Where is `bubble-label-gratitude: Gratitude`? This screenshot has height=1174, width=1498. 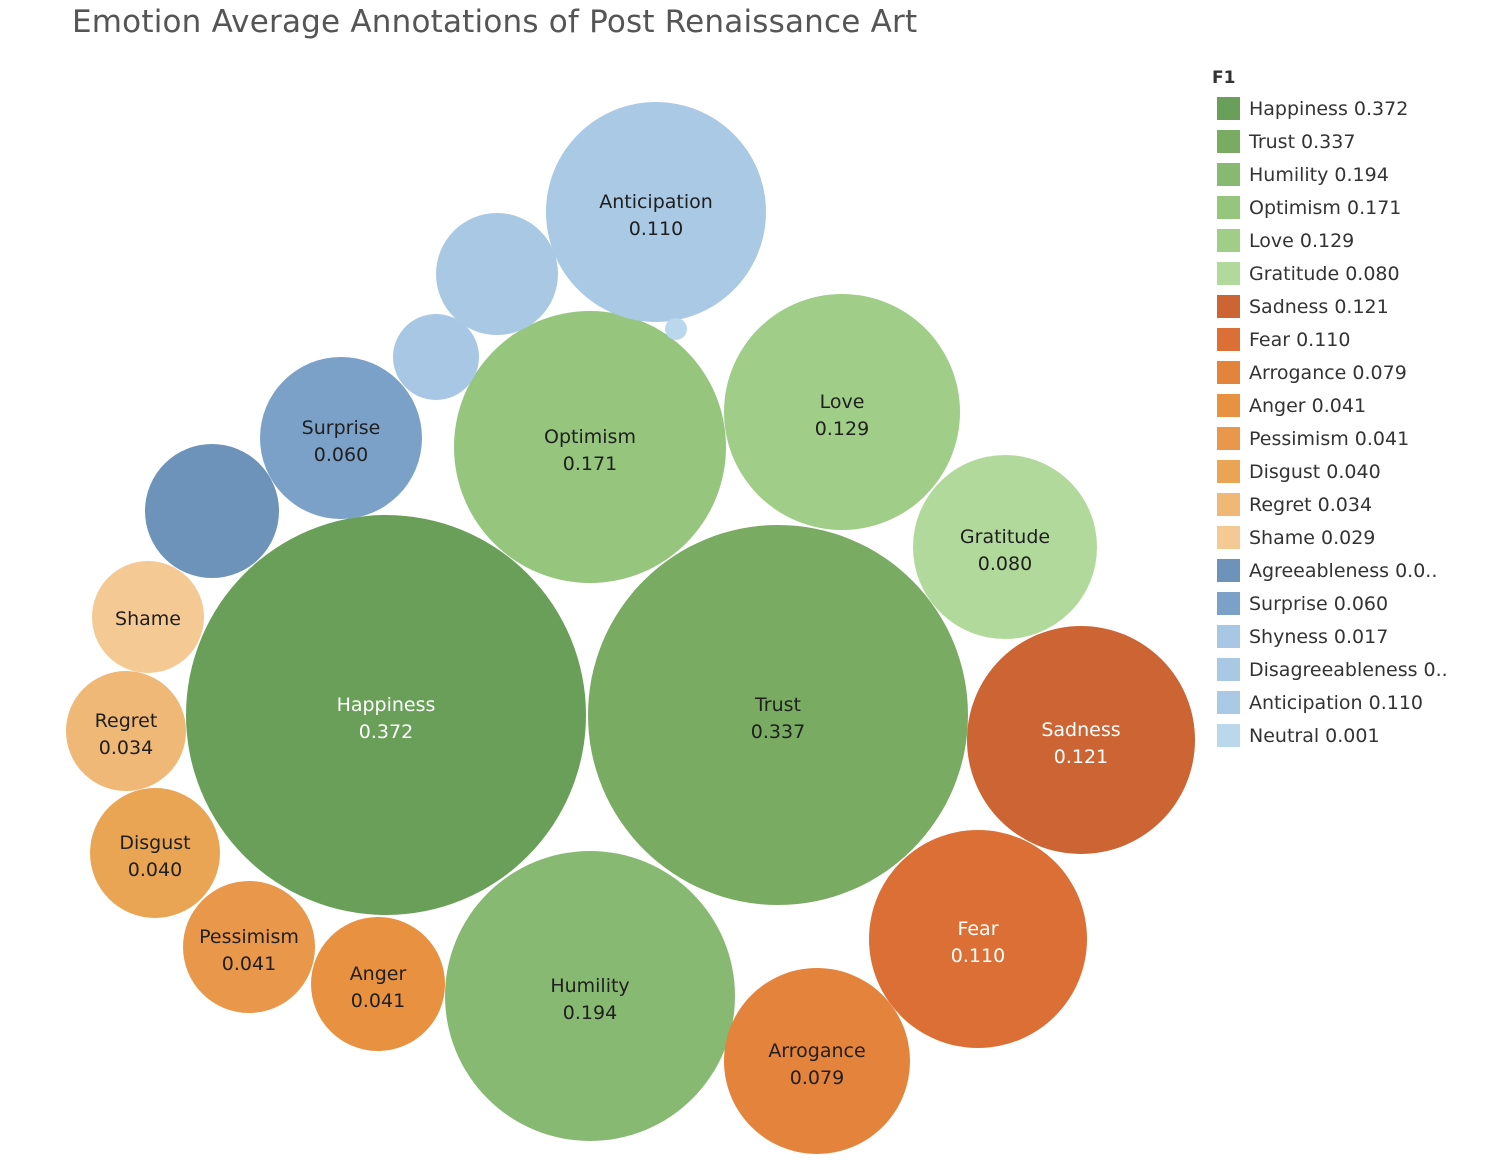 bubble-label-gratitude: Gratitude is located at coordinates (1005, 537).